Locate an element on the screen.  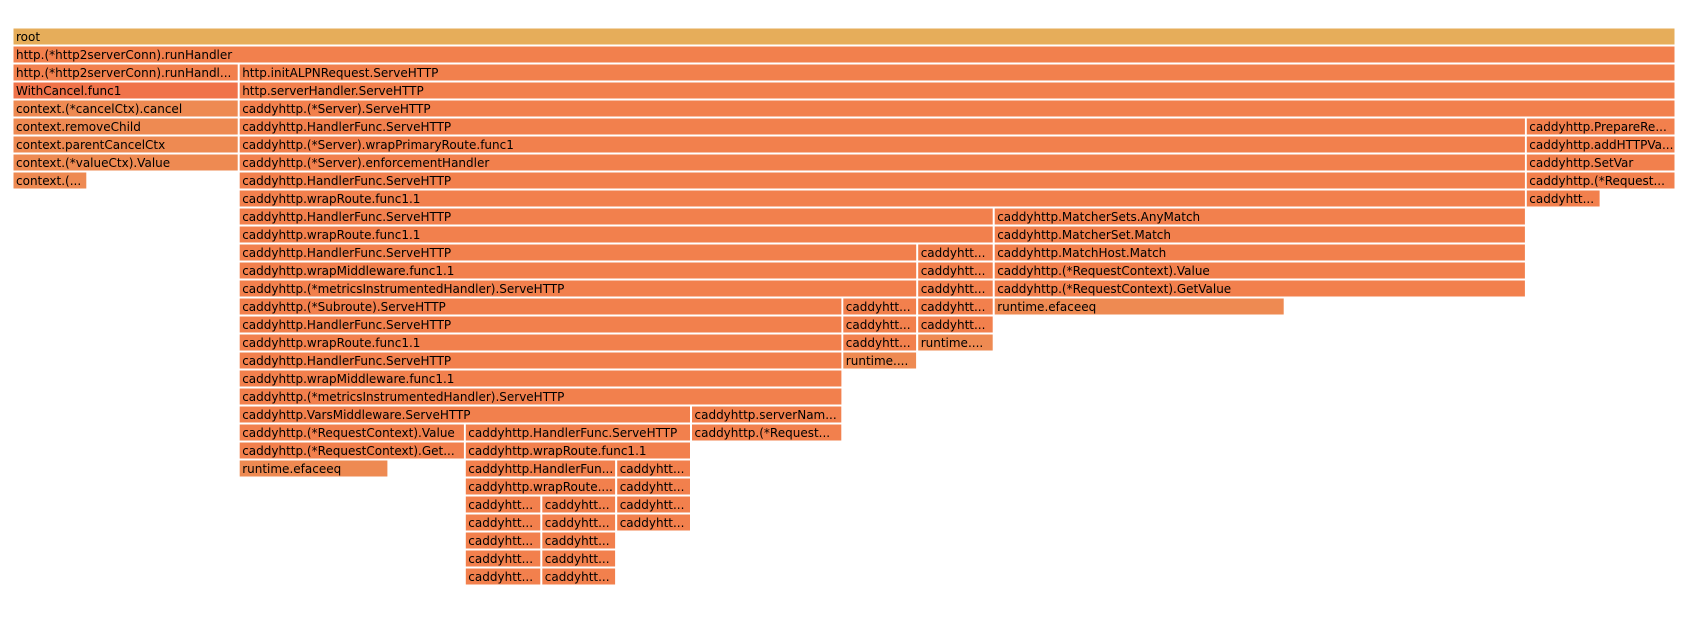
flame-frame: caddyhttp.(*Server).enforcementHandler is located at coordinates (882, 162).